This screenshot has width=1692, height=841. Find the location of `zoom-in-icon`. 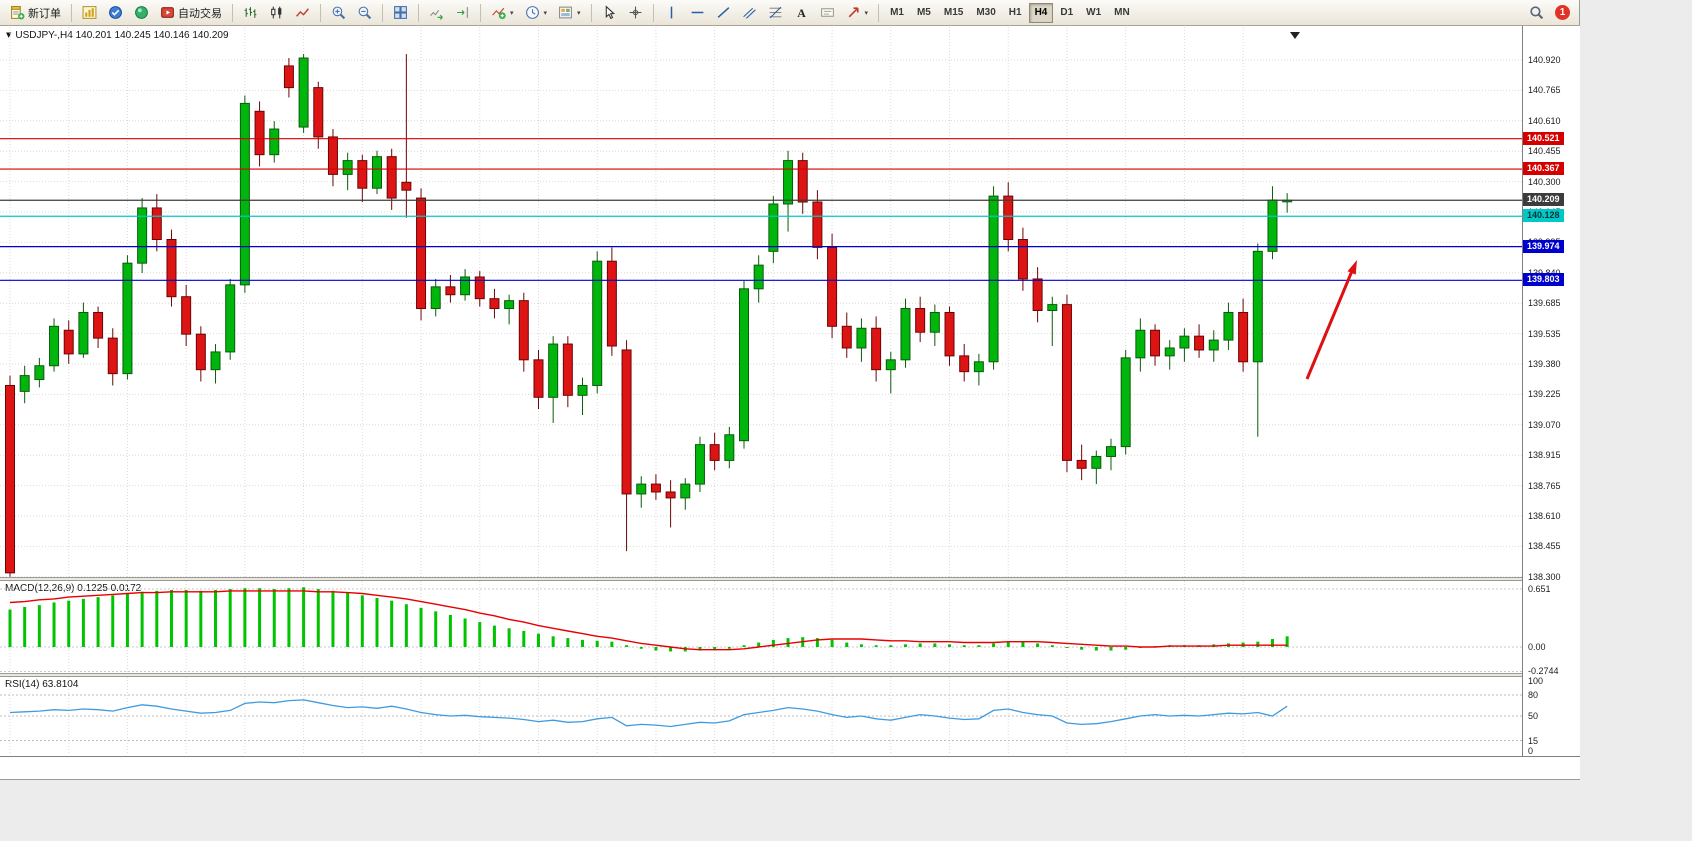

zoom-in-icon is located at coordinates (338, 12).